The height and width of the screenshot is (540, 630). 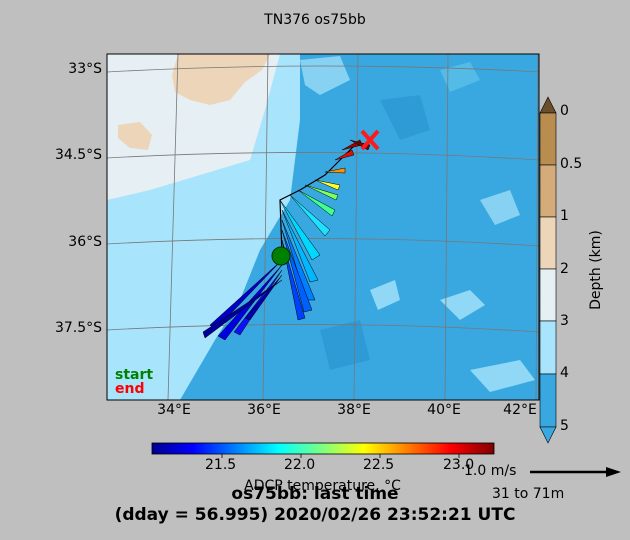 I want to click on depth-tick-5: 5, so click(x=564, y=426).